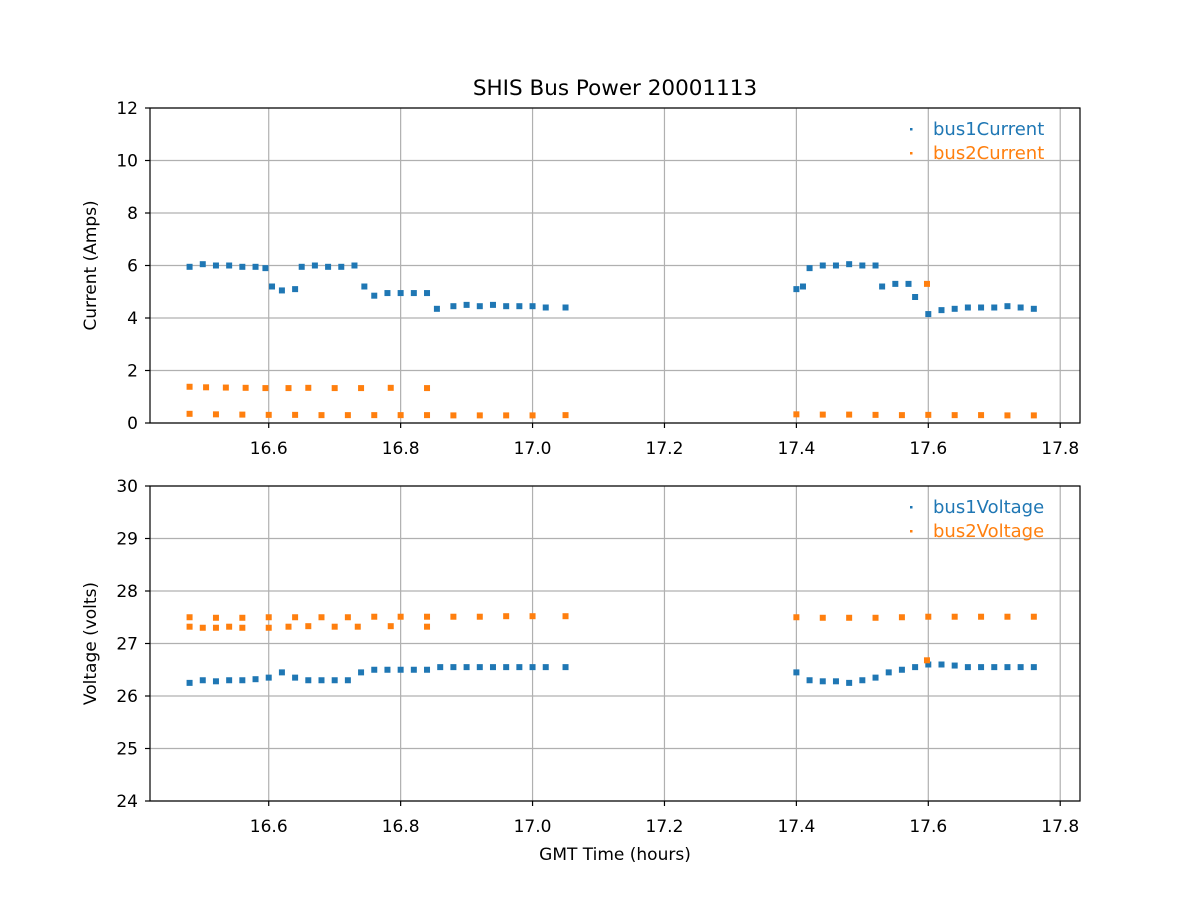  What do you see at coordinates (127, 697) in the screenshot?
I see `voltage-y-tick-label: 26` at bounding box center [127, 697].